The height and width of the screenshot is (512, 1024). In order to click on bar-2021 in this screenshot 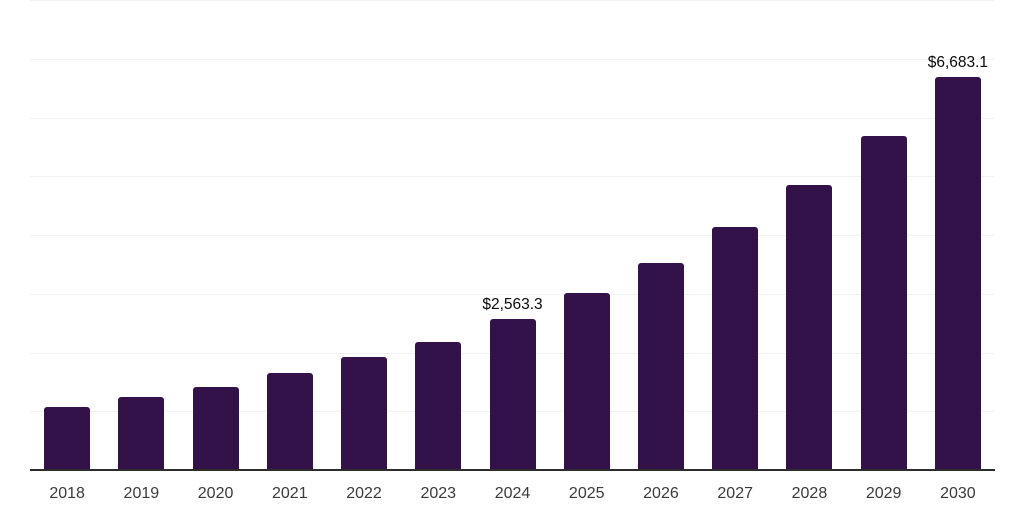, I will do `click(289, 421)`.